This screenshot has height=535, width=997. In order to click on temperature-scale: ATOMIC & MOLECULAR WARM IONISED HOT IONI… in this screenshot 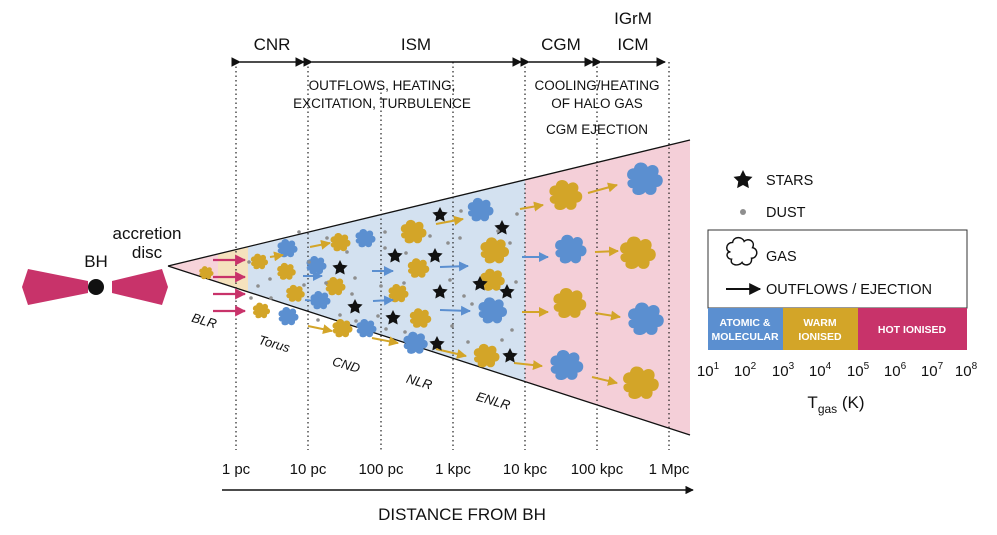, I will do `click(837, 362)`.